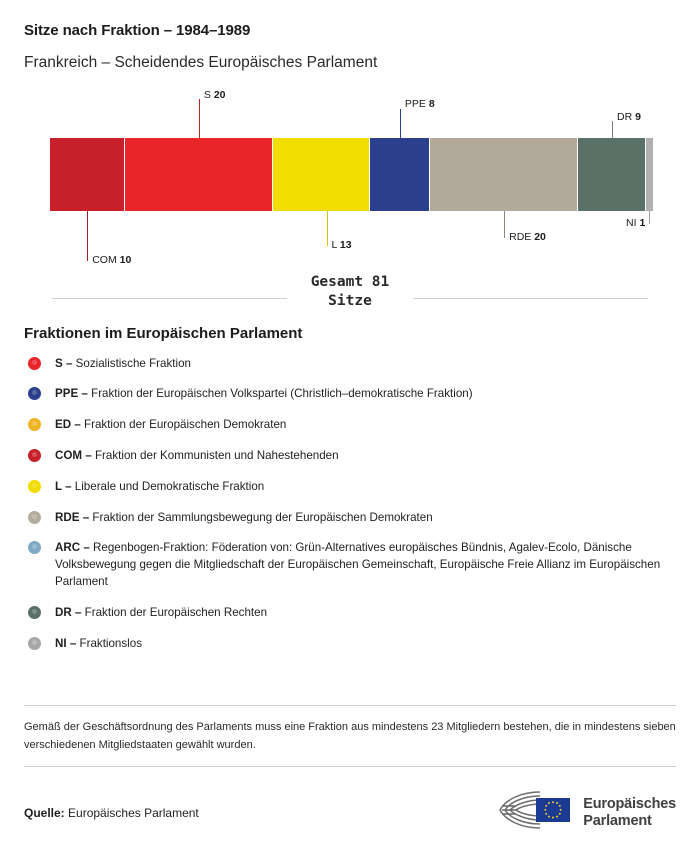  I want to click on callout-value-ppe: 8, so click(431, 103).